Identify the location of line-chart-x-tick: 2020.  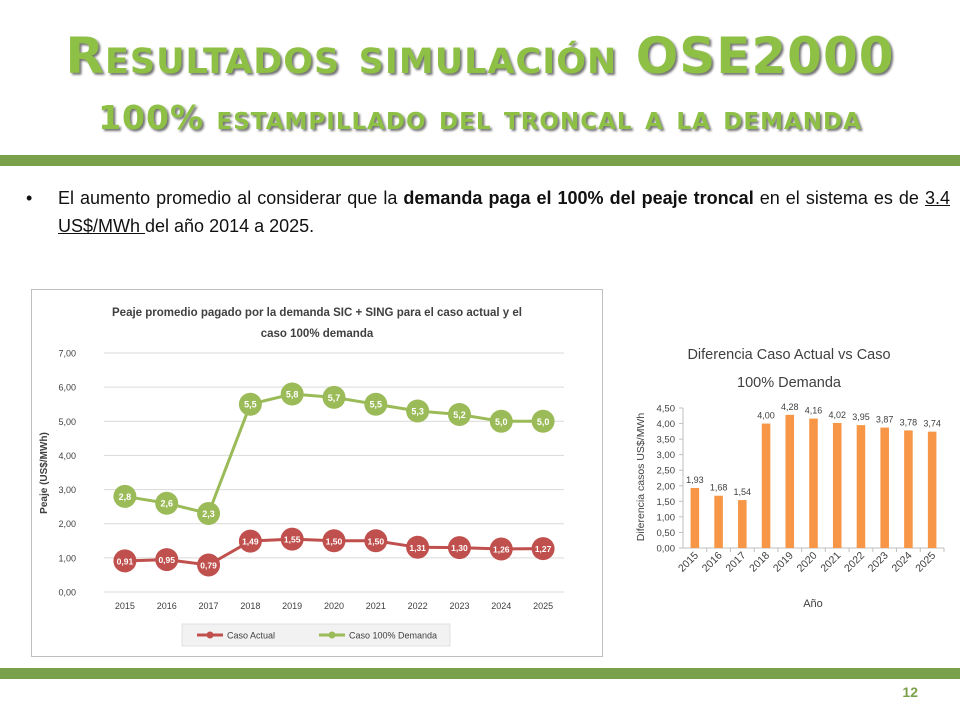
(334, 606).